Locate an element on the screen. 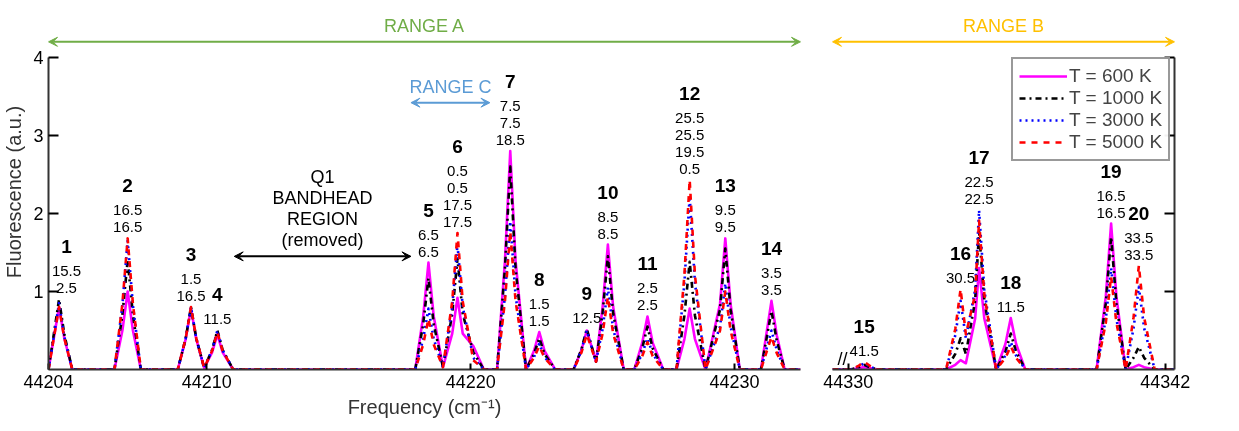 This screenshot has width=1239, height=431. annotation: 19 16.5 16.5 is located at coordinates (1111, 190).